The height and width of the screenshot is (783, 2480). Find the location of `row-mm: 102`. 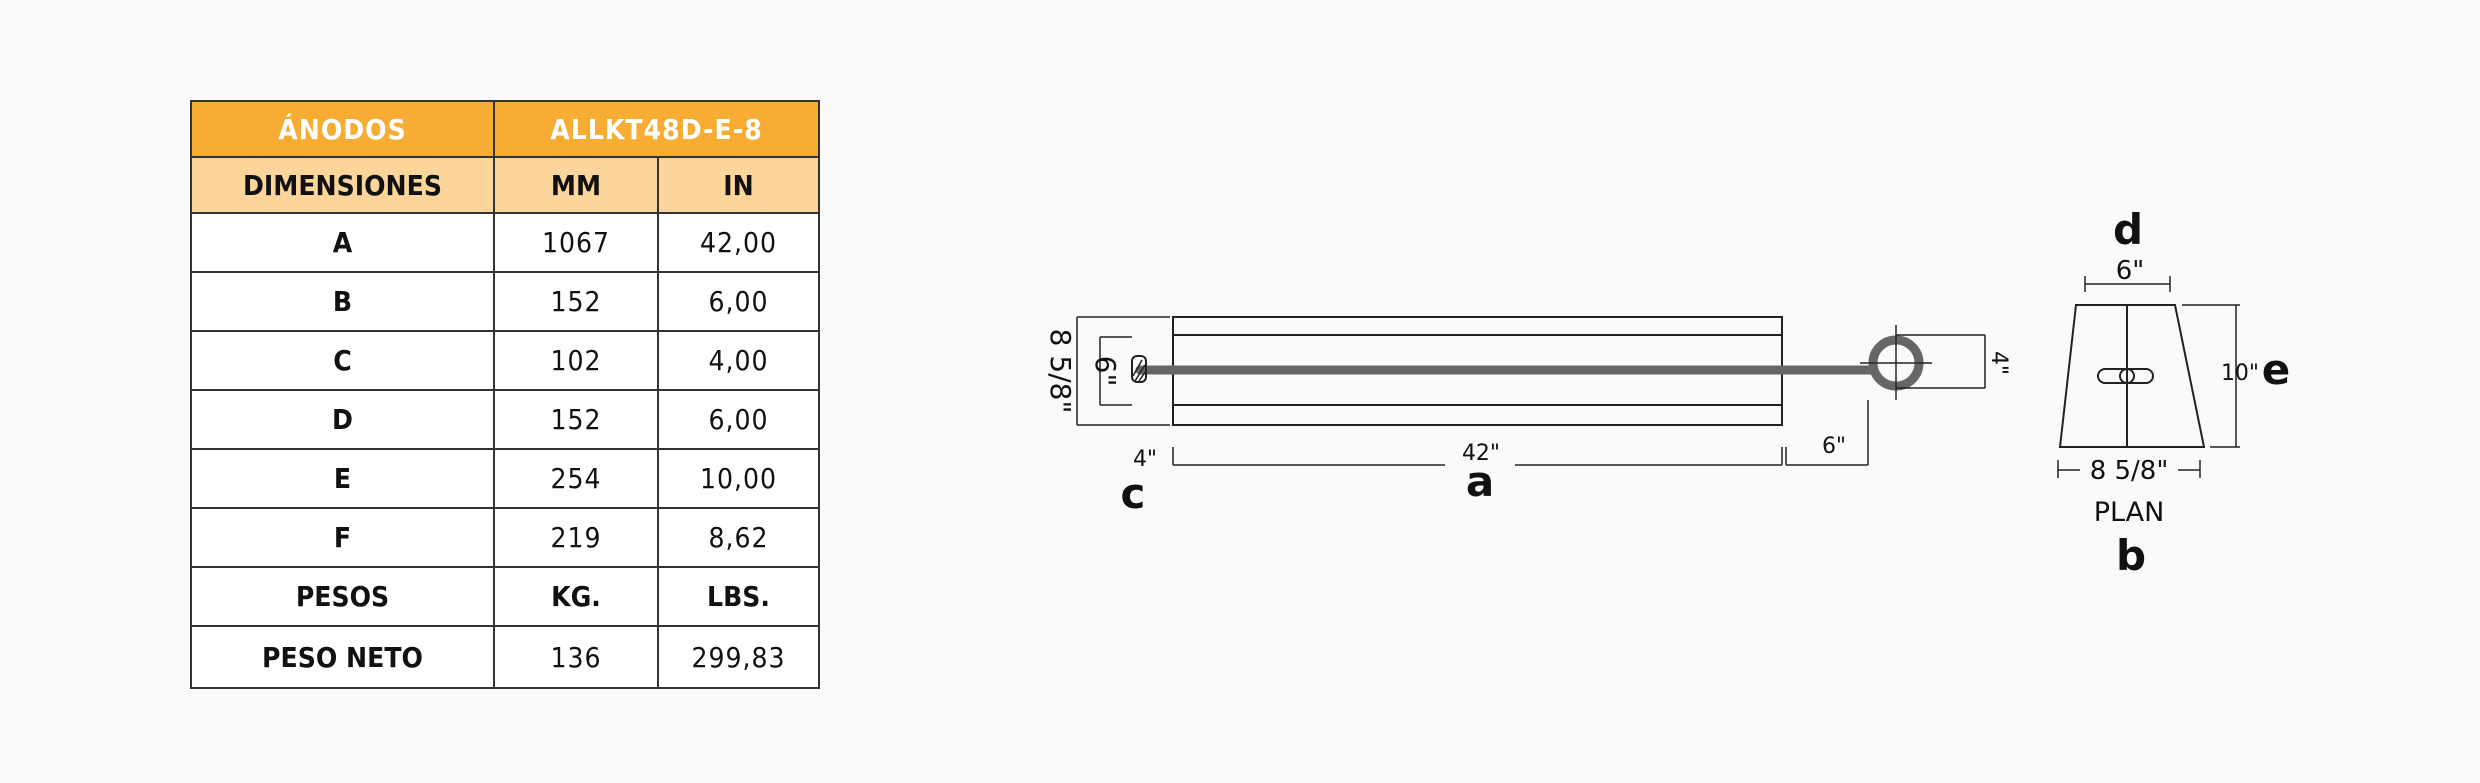

row-mm: 102 is located at coordinates (576, 360).